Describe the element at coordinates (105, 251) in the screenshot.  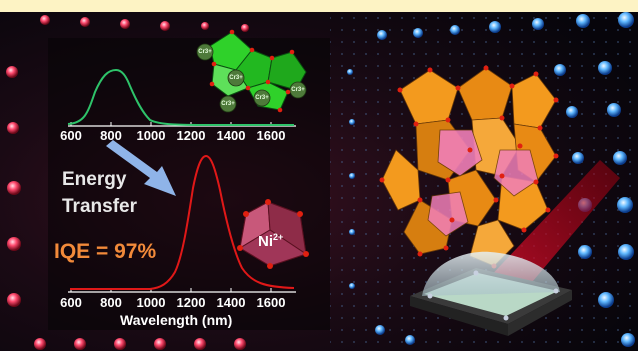
I see `iqe-label: IQE = 97%` at that location.